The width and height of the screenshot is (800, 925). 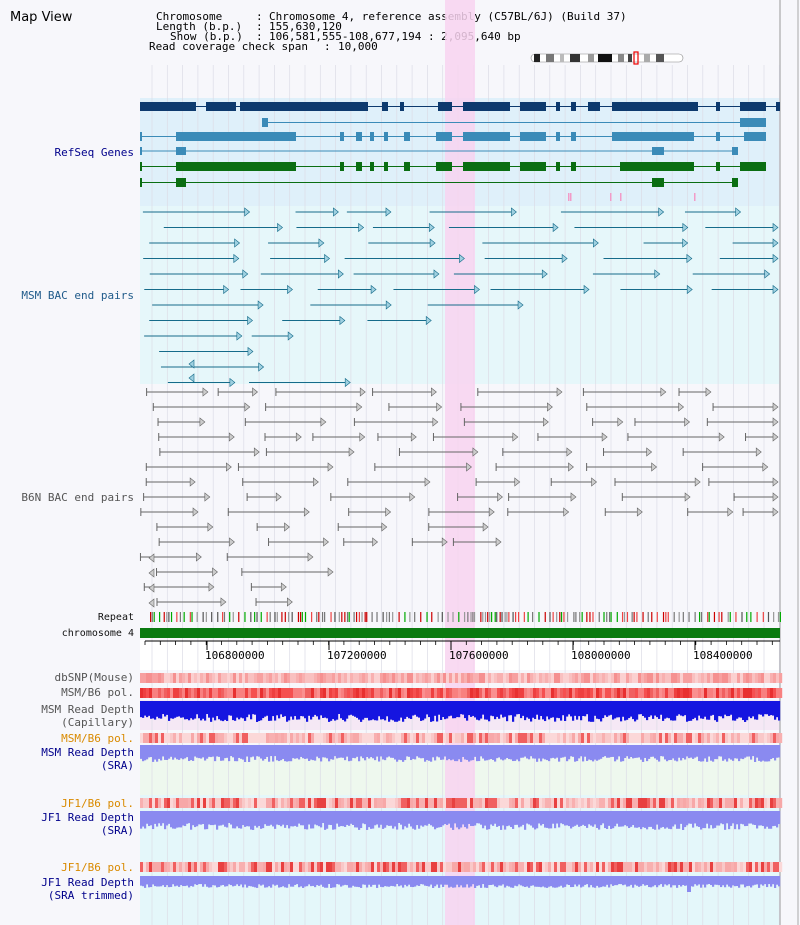 I want to click on track-label-msm-depth-sra-2: (SRA), so click(x=117, y=765).